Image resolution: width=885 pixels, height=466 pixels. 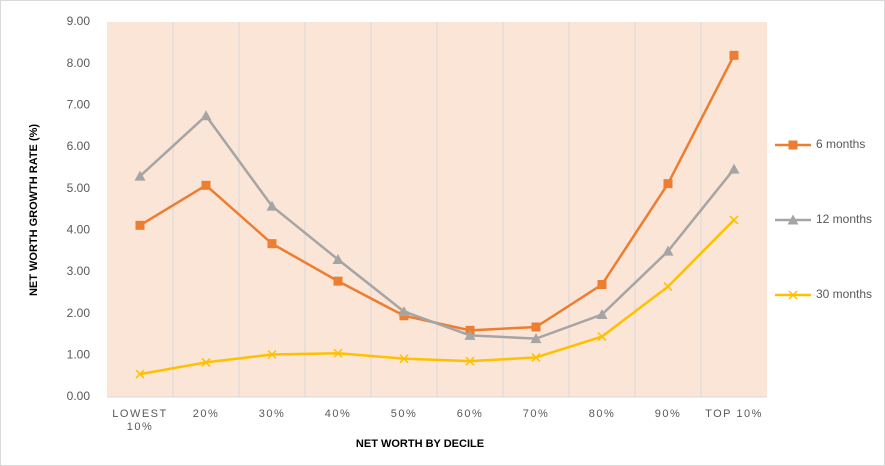 I want to click on x-axis-title: NET WORTH BY DECILE, so click(x=420, y=444).